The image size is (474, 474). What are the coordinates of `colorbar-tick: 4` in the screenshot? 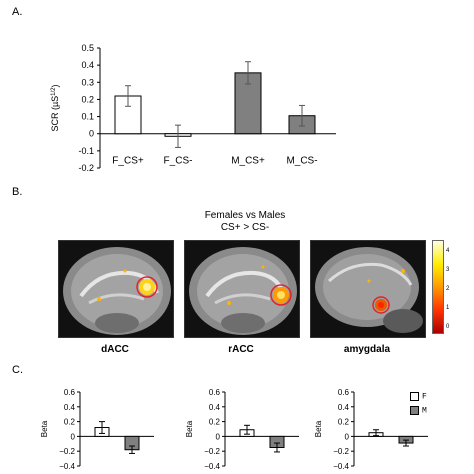 It's located at (448, 251).